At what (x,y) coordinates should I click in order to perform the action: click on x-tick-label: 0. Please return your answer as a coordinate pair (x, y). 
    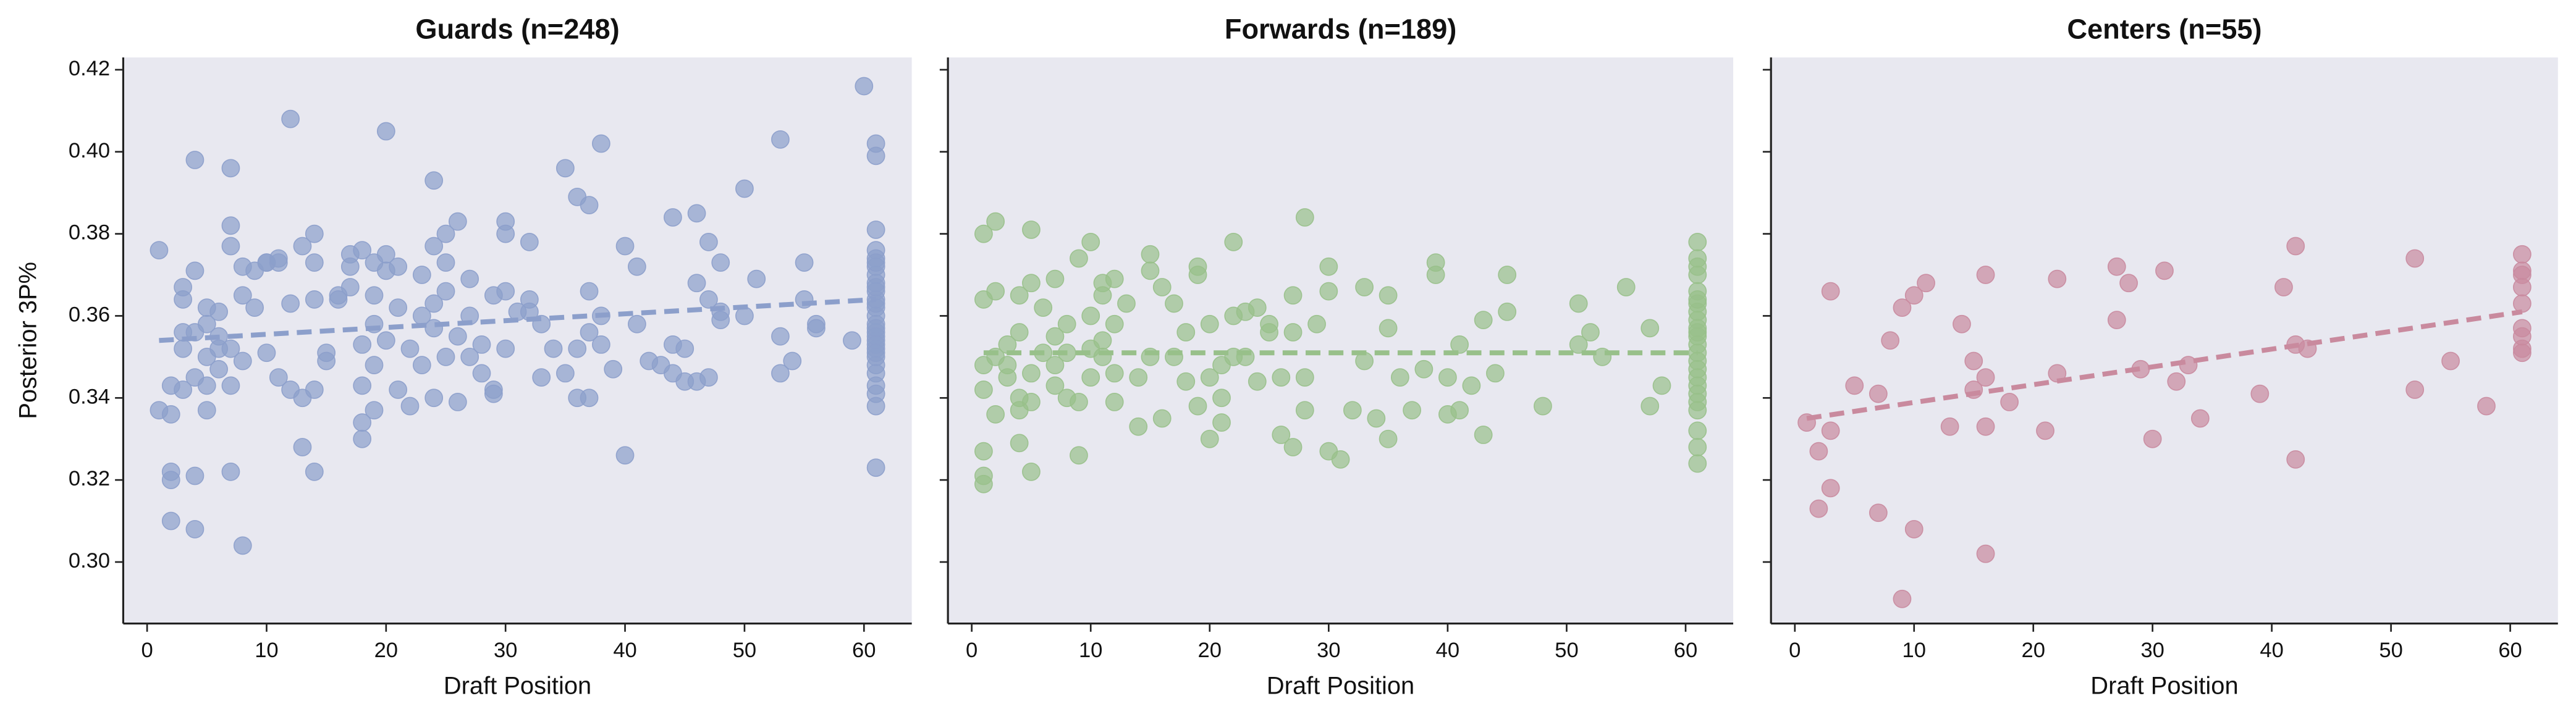
    Looking at the image, I should click on (147, 650).